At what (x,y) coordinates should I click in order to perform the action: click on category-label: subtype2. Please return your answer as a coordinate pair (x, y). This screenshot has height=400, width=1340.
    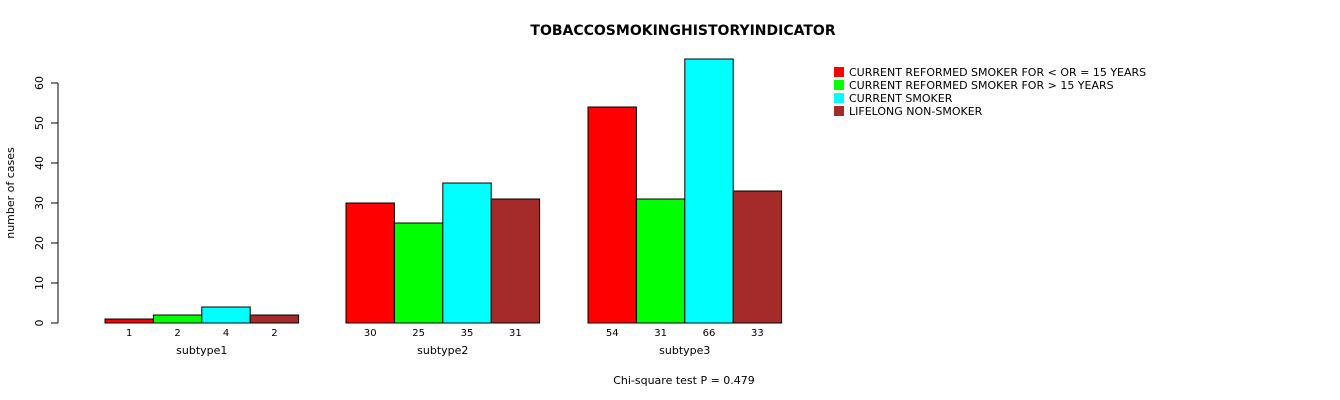
    Looking at the image, I should click on (442, 350).